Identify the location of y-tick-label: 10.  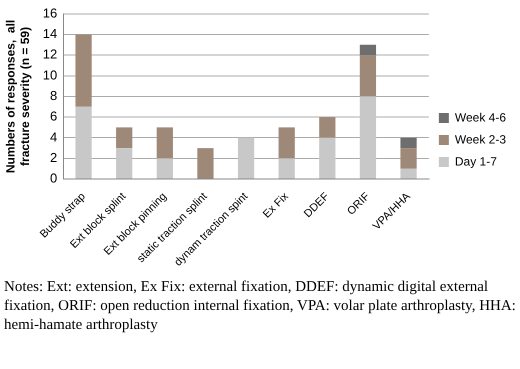
(50, 74).